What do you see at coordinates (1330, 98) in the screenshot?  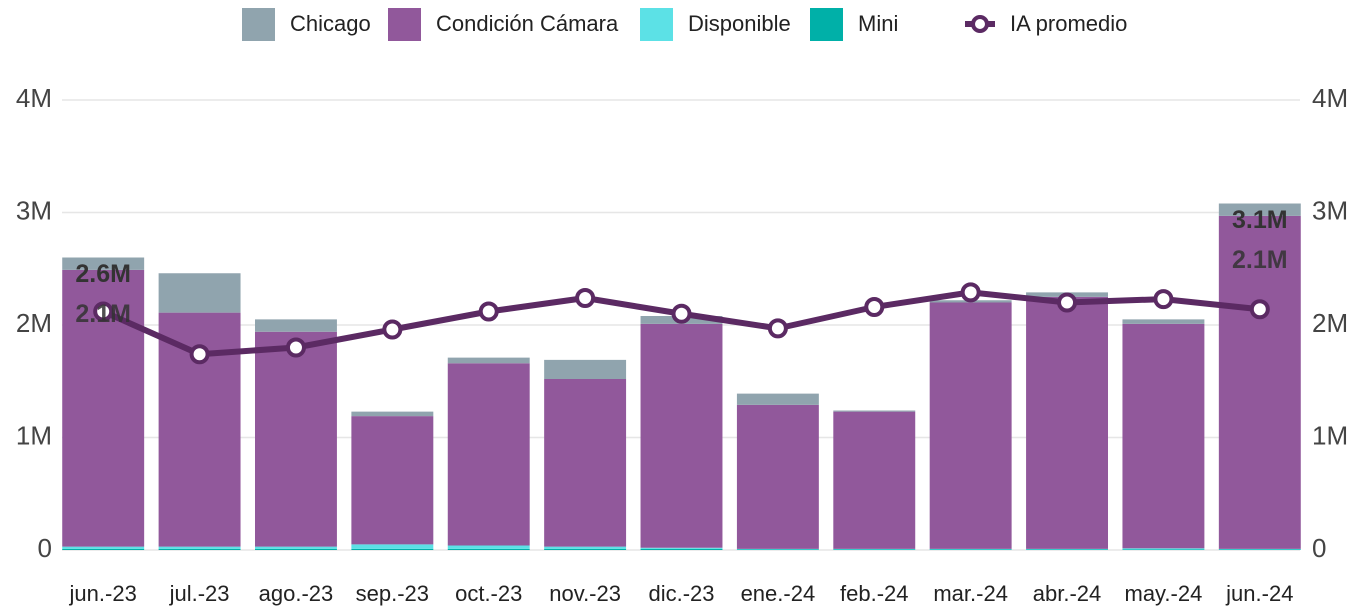 I see `y2-tick-label: 4M` at bounding box center [1330, 98].